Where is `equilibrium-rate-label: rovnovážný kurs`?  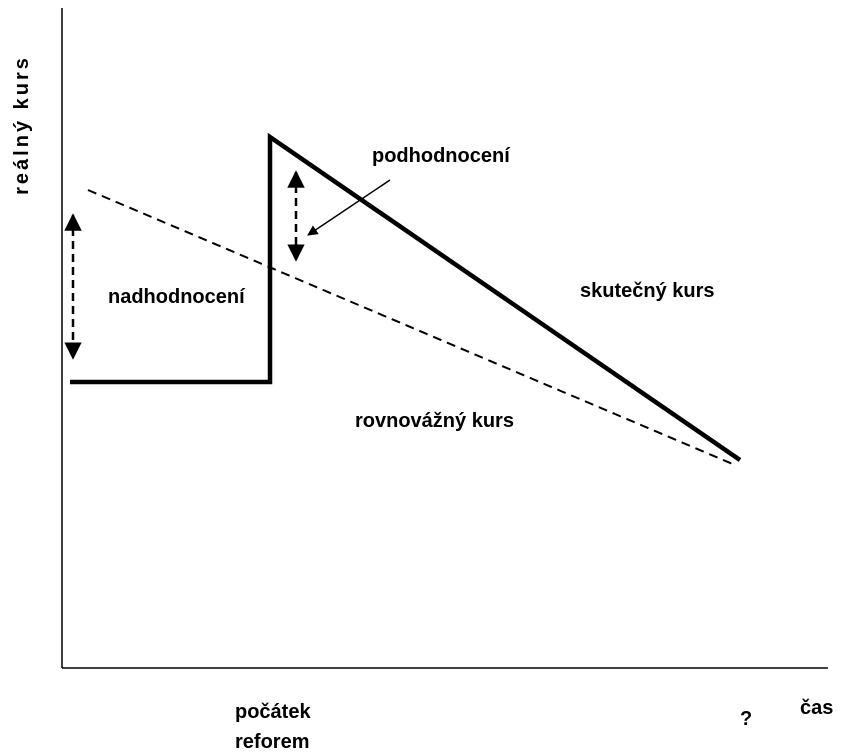 equilibrium-rate-label: rovnovážný kurs is located at coordinates (434, 421).